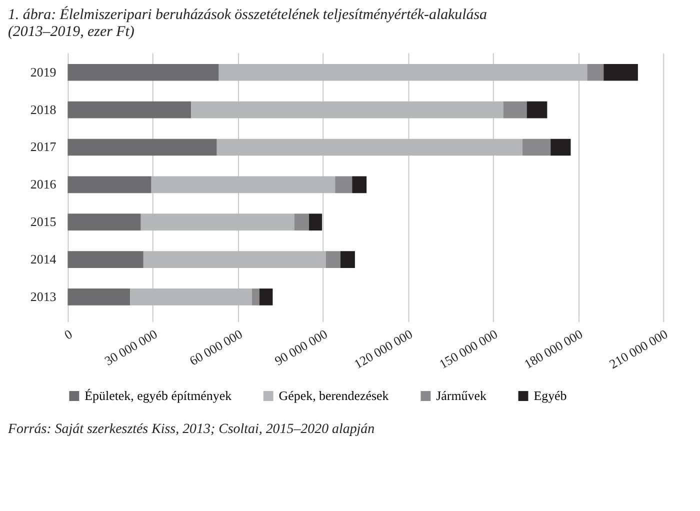 Image resolution: width=700 pixels, height=511 pixels. What do you see at coordinates (383, 349) in the screenshot?
I see `x-tick-label: 120 000 000` at bounding box center [383, 349].